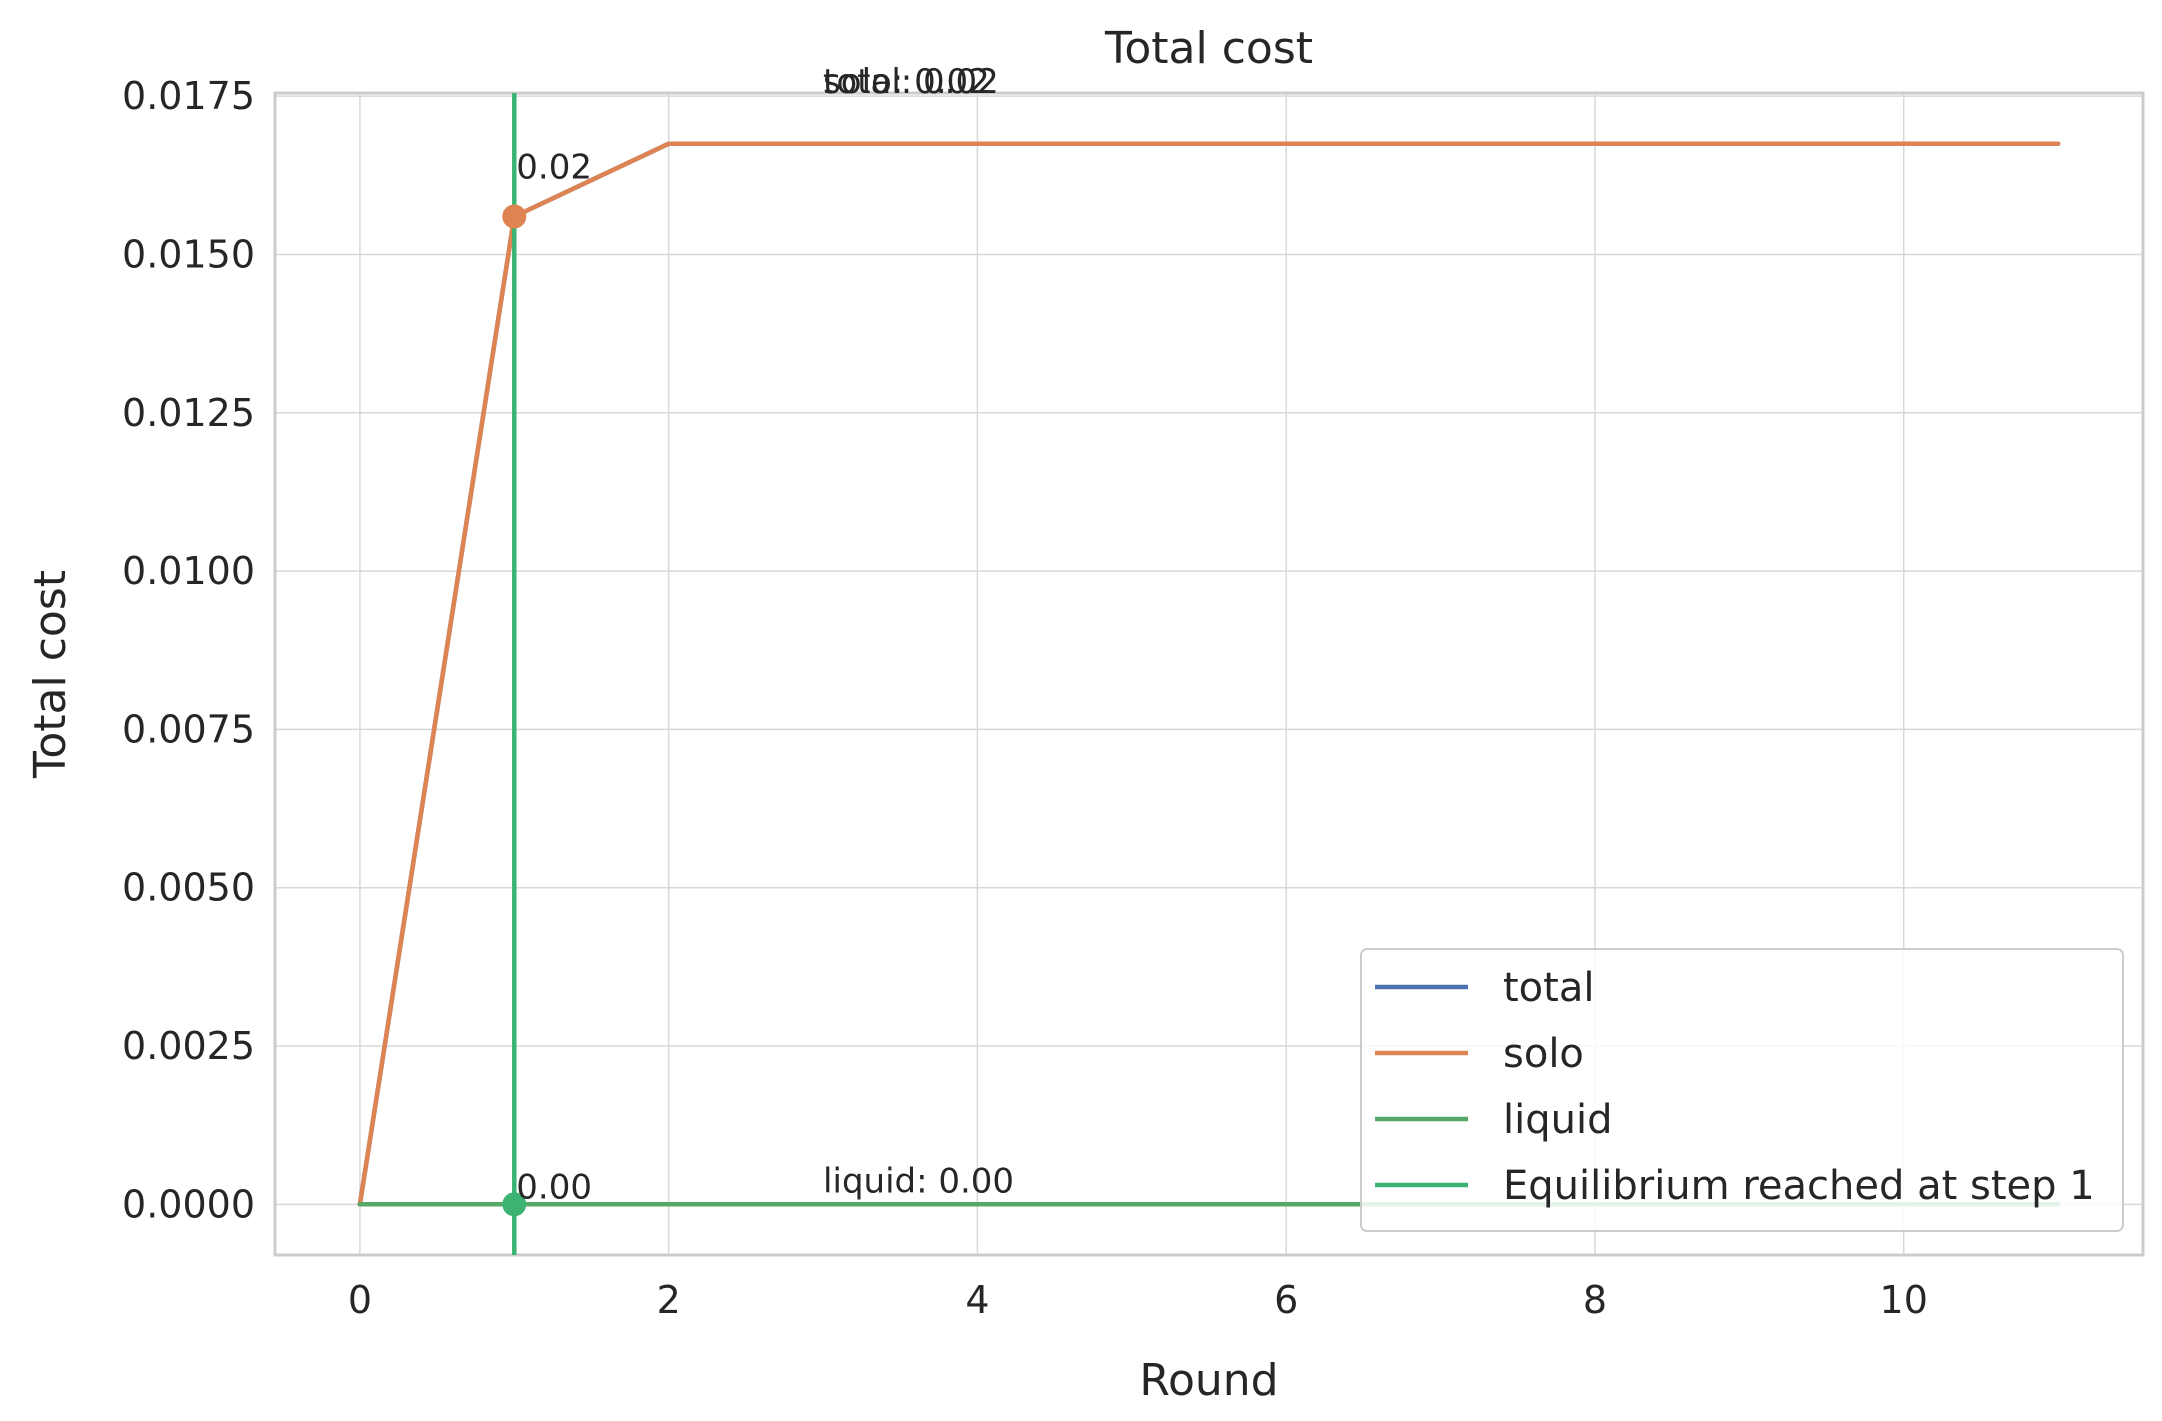 This screenshot has width=2162, height=1421. What do you see at coordinates (1548, 988) in the screenshot?
I see `legend-label: total` at bounding box center [1548, 988].